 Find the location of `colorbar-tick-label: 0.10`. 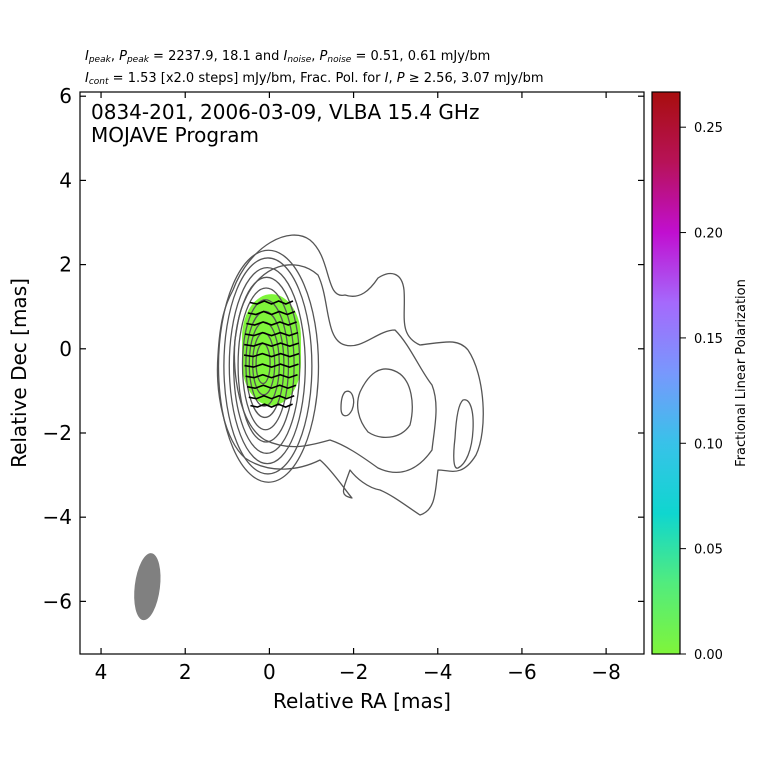

colorbar-tick-label: 0.10 is located at coordinates (708, 444).